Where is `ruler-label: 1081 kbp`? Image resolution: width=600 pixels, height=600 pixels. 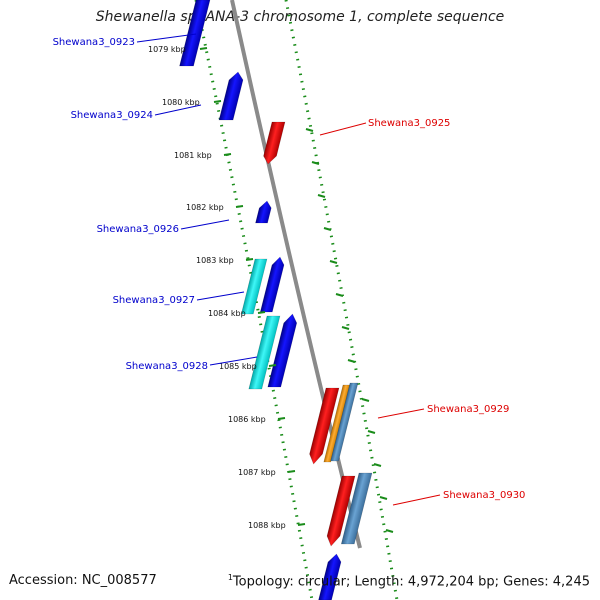
ruler-label: 1081 kbp is located at coordinates (193, 155).